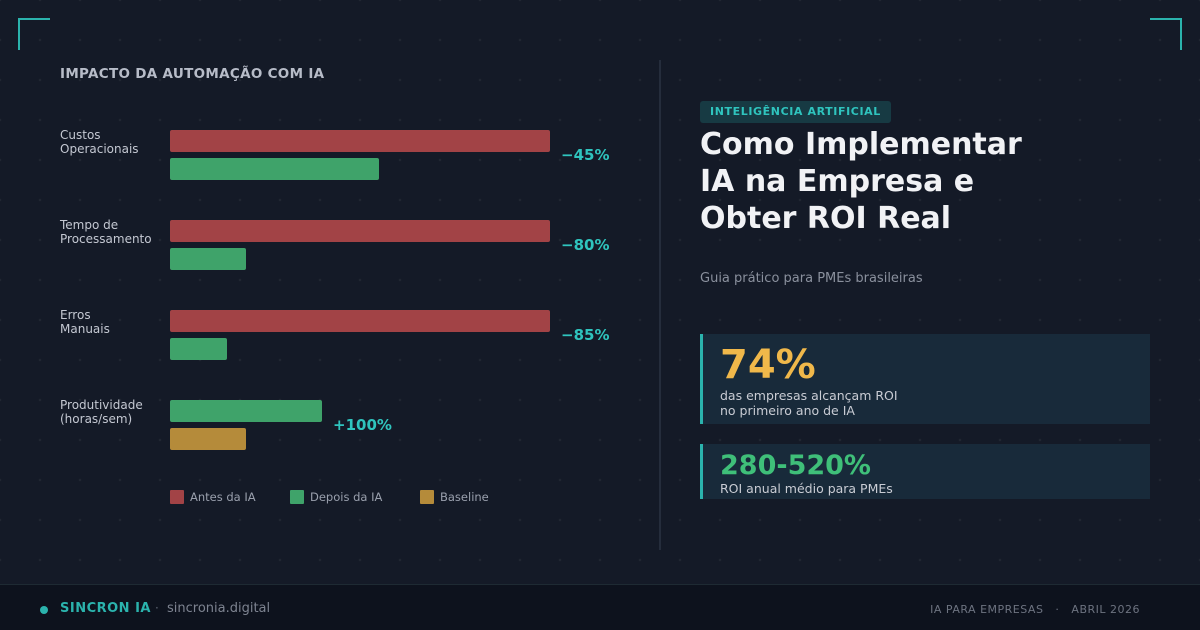  What do you see at coordinates (223, 497) in the screenshot?
I see `legend-label: Antes da IA` at bounding box center [223, 497].